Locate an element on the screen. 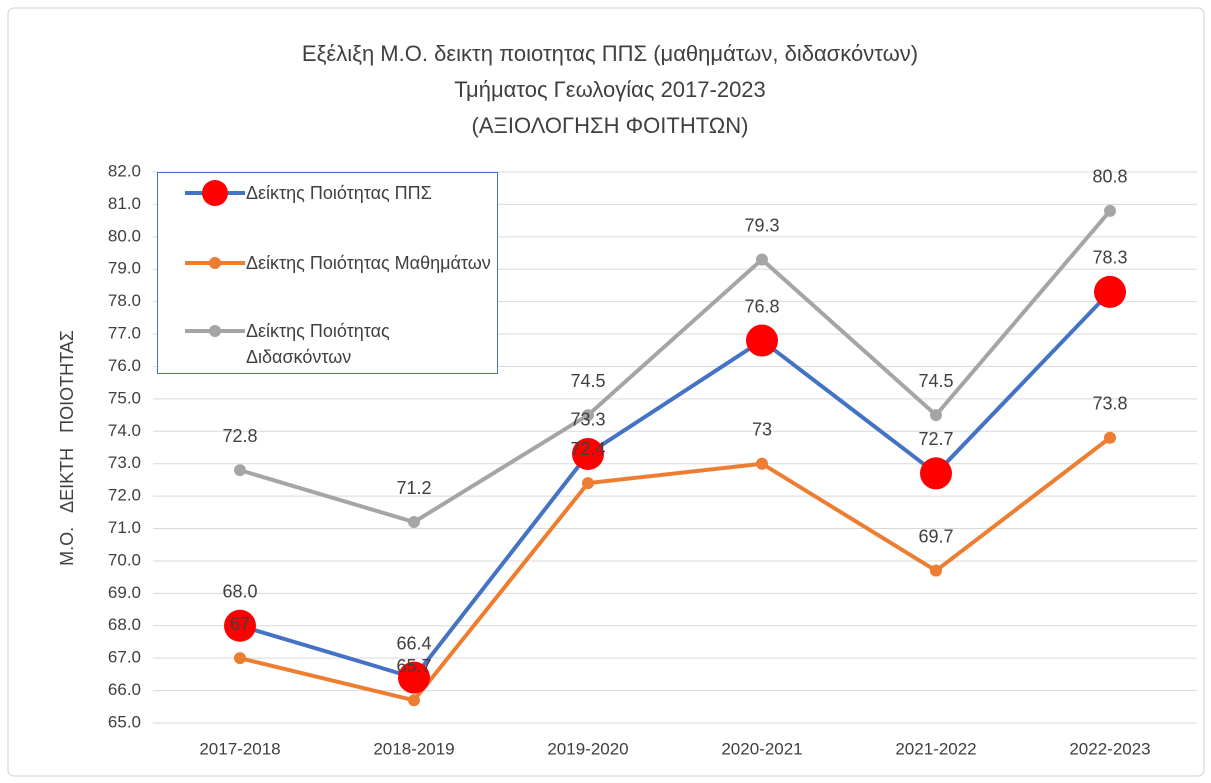 This screenshot has width=1211, height=783. y-tick-label: 68.0 is located at coordinates (124, 624).